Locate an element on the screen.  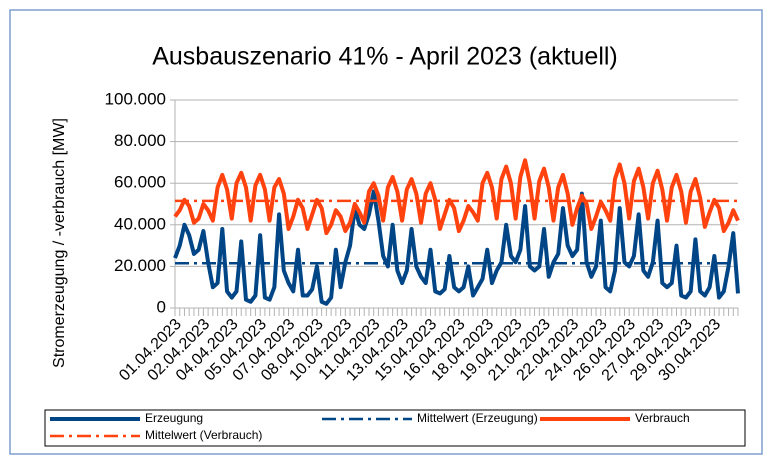
y-tick-label: 20.000 is located at coordinates (140, 265).